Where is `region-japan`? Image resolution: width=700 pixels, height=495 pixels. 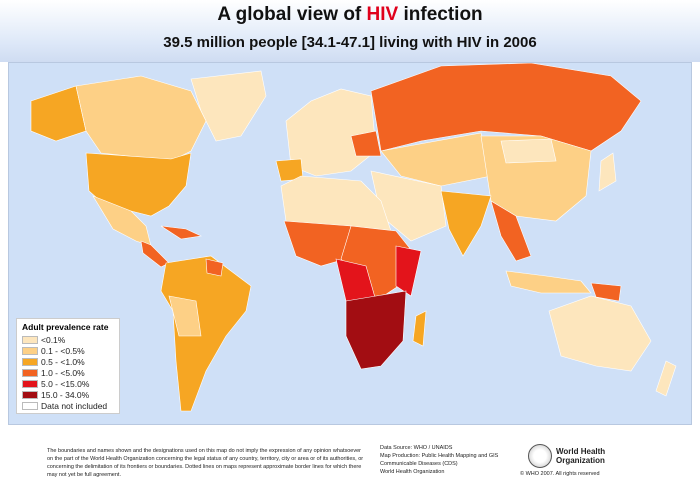 region-japan is located at coordinates (607, 172).